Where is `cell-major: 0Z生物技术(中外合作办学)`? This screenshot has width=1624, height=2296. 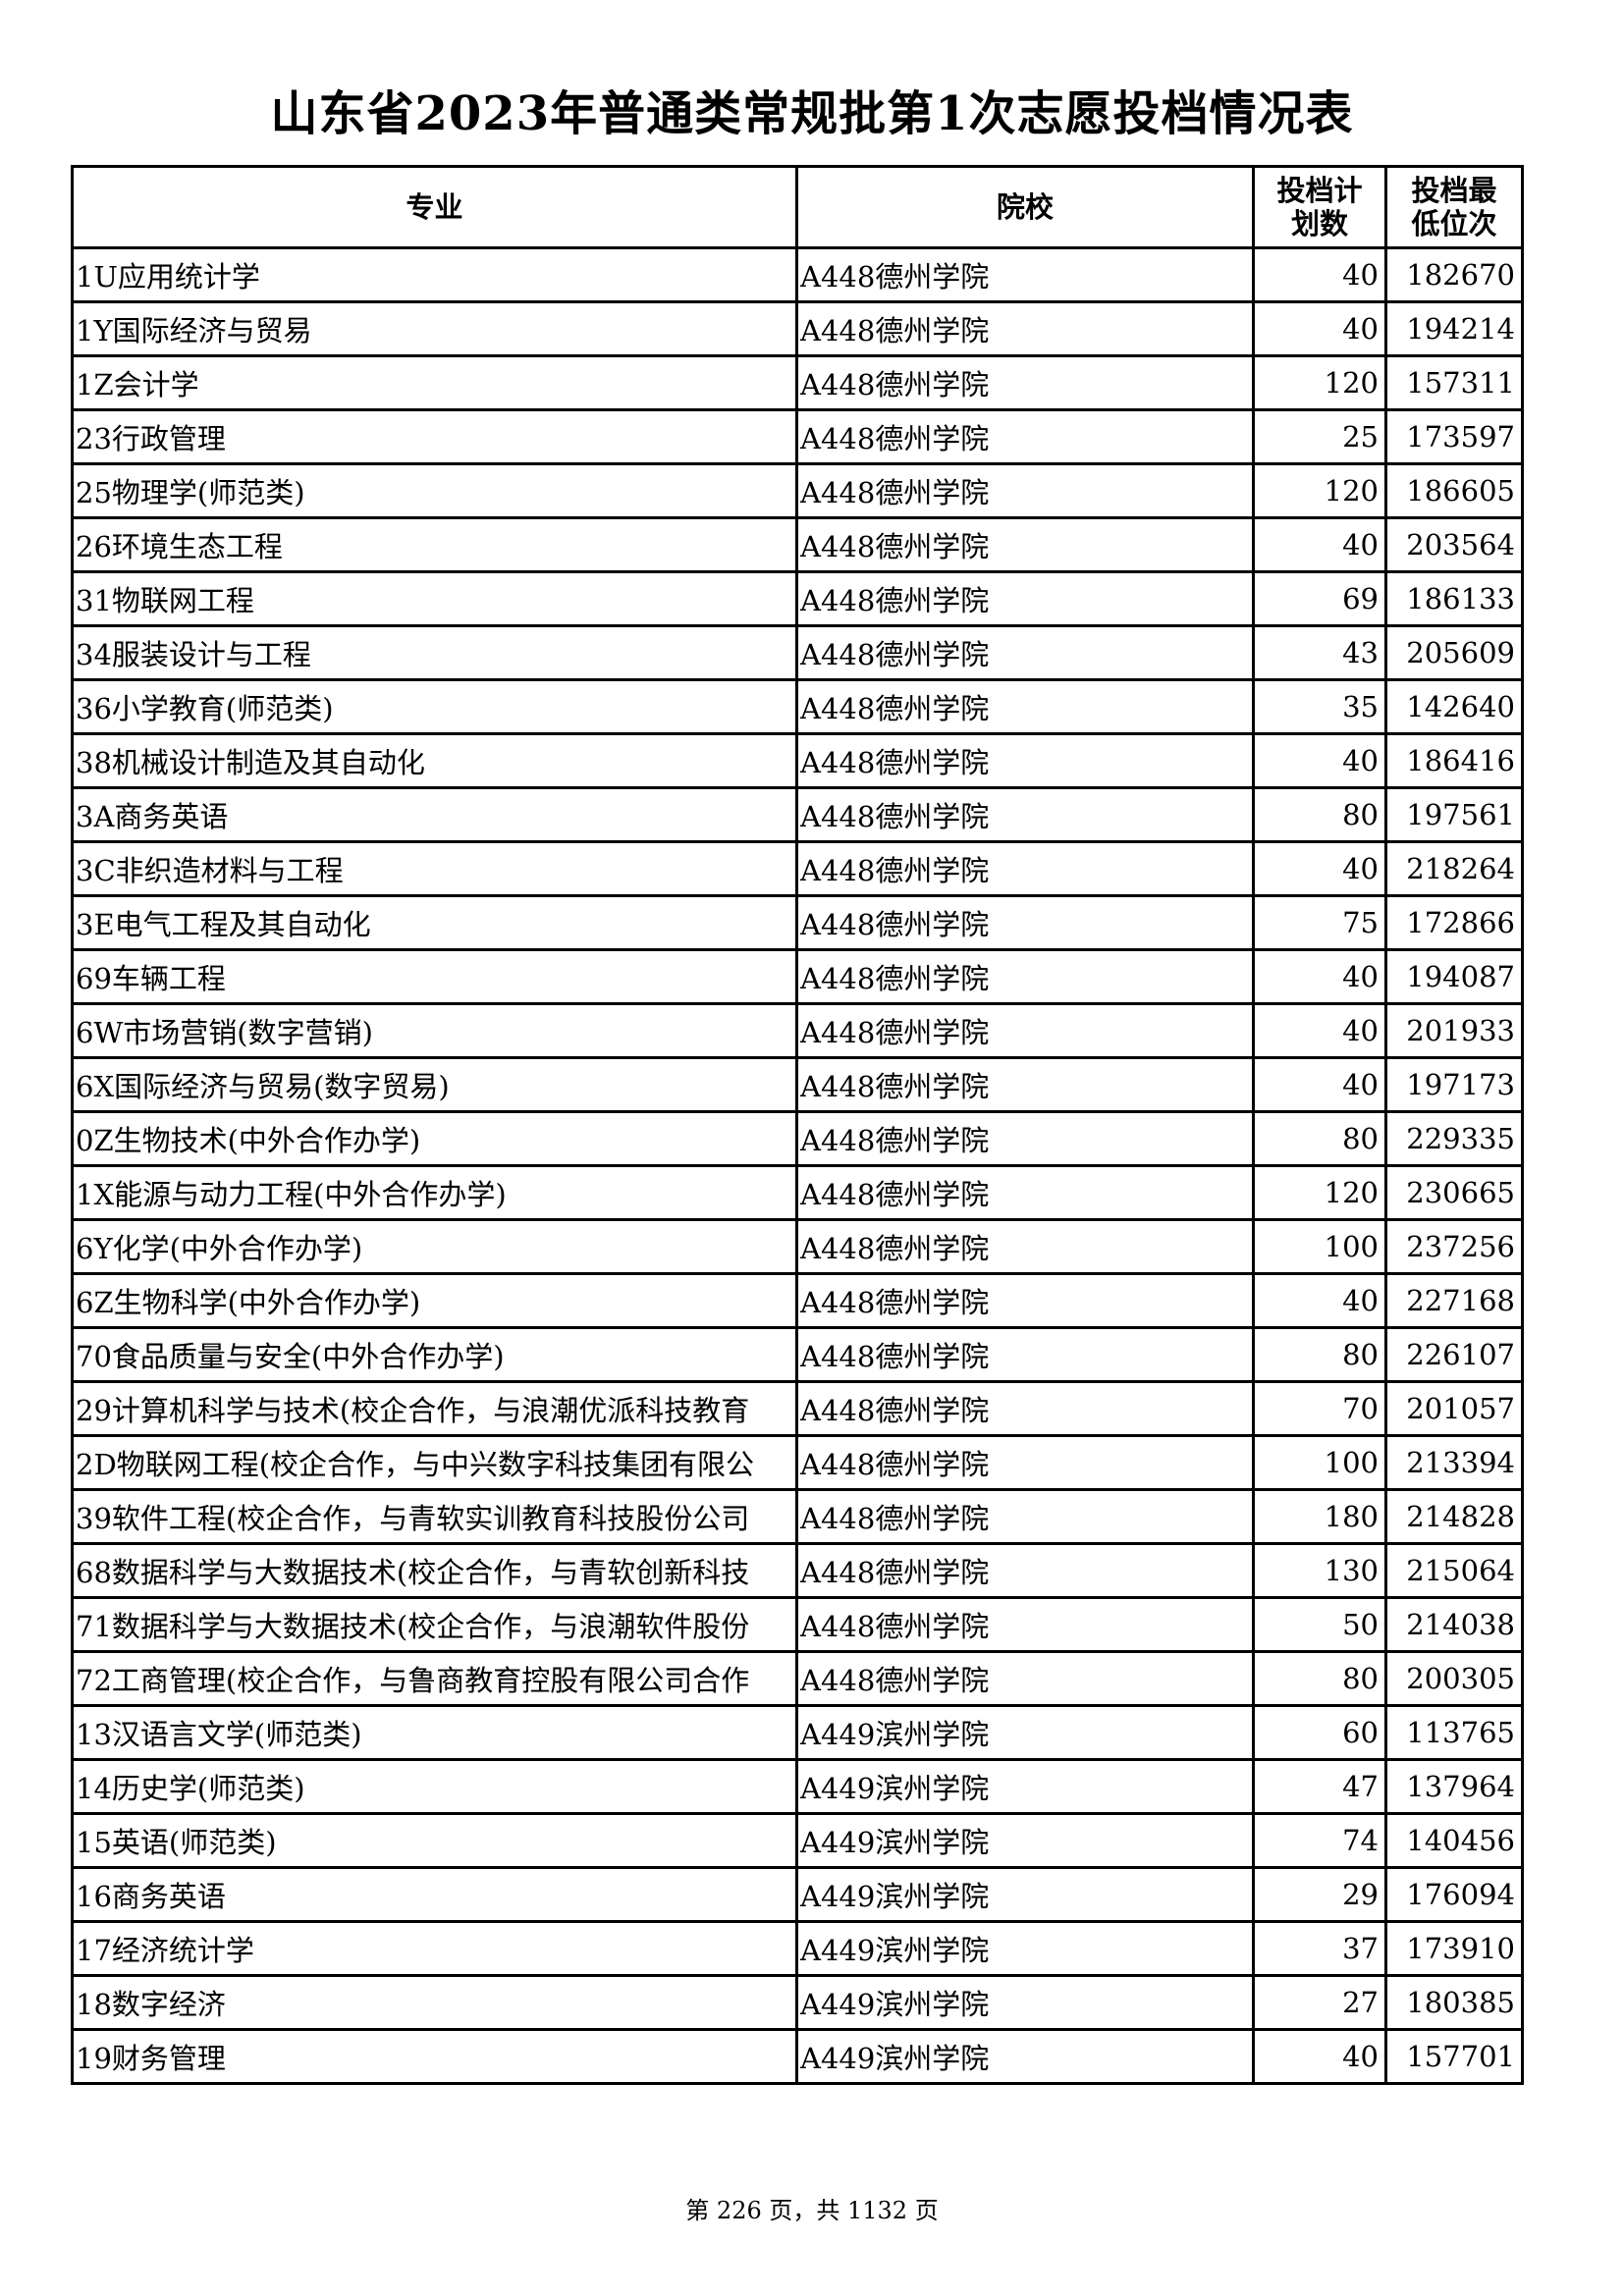 cell-major: 0Z生物技术(中外合作办学) is located at coordinates (434, 1138).